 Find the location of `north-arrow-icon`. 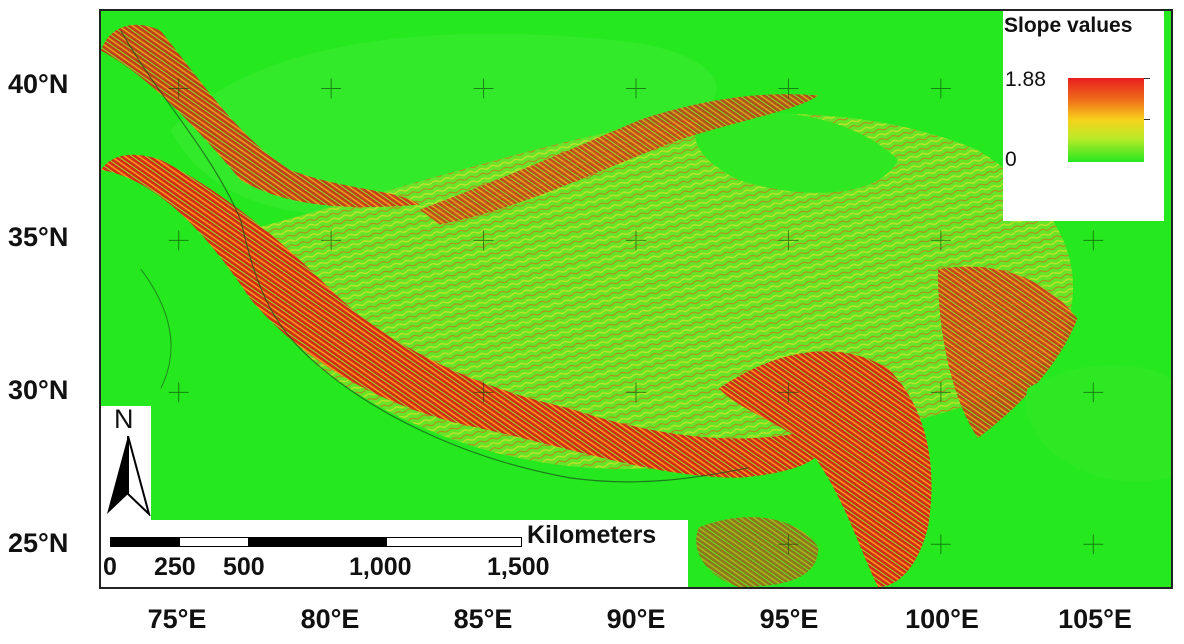

north-arrow-icon is located at coordinates (129, 476).